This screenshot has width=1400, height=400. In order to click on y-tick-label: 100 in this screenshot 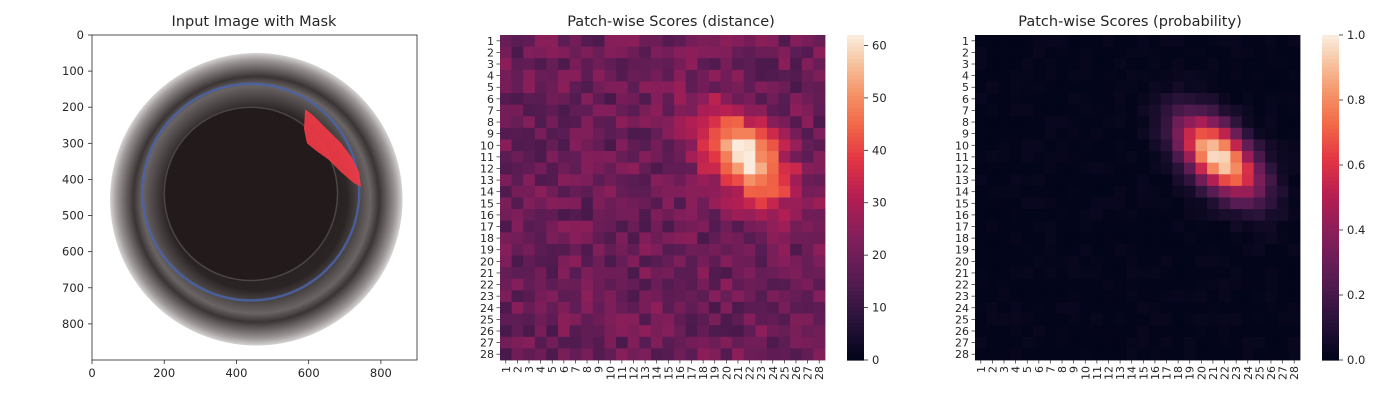, I will do `click(73, 71)`.